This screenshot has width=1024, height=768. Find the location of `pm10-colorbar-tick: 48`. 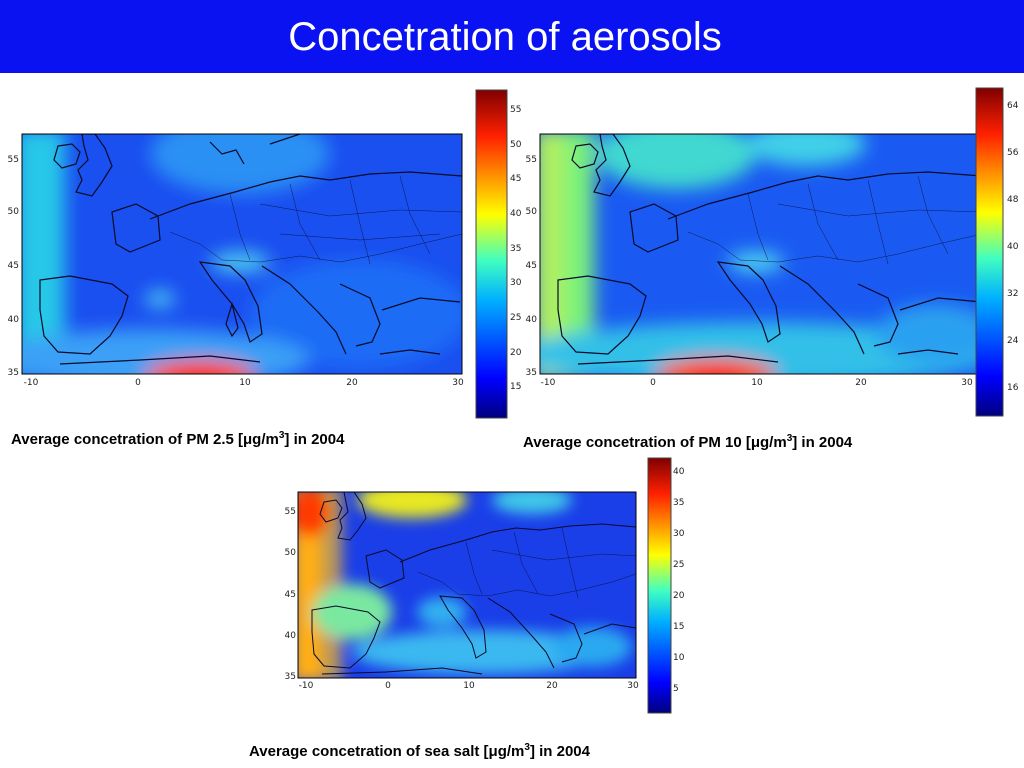

pm10-colorbar-tick: 48 is located at coordinates (1013, 200).